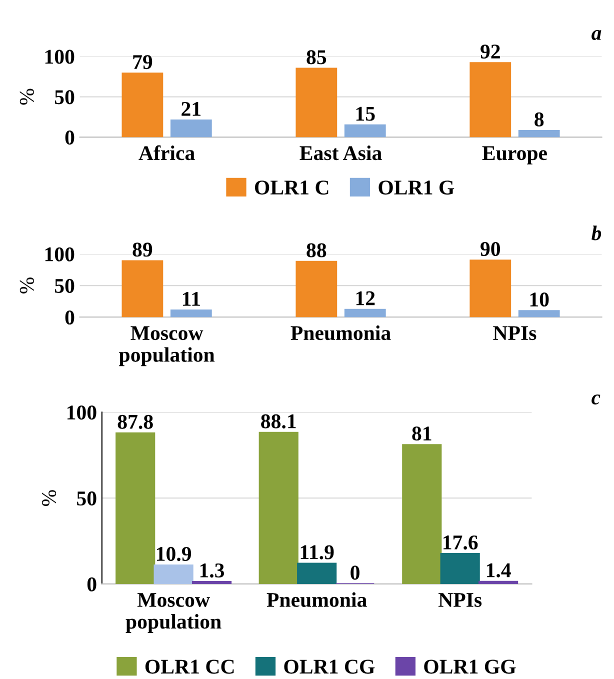 The width and height of the screenshot is (614, 679). Describe the element at coordinates (470, 667) in the screenshot. I see `legend-label: OLR1 GG` at that location.